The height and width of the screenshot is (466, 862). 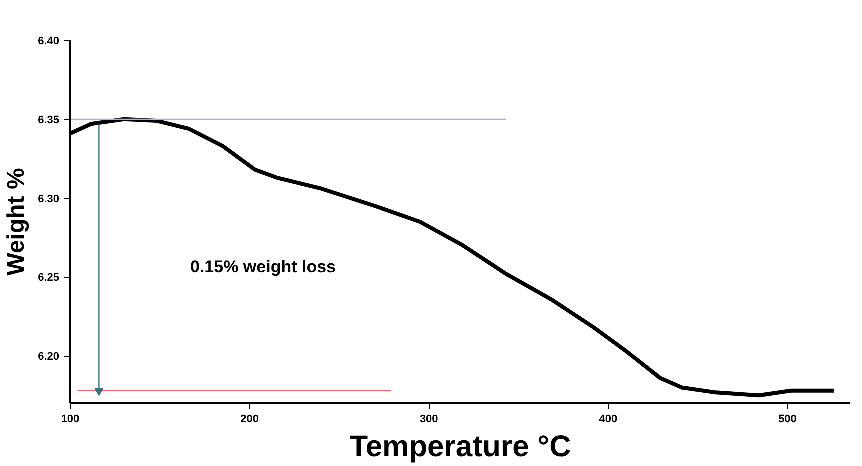 I want to click on y-axis-title: Weight %, so click(x=16, y=222).